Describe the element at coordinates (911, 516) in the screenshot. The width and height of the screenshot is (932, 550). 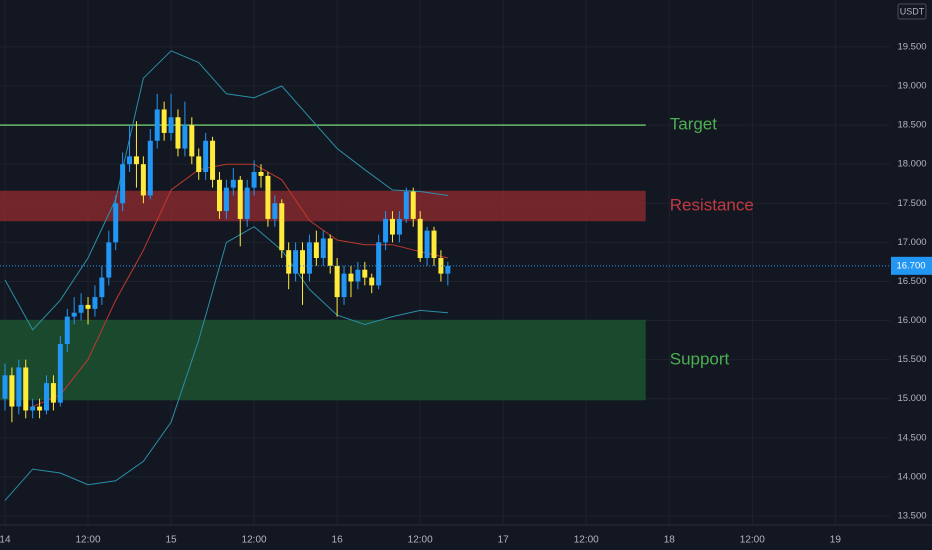
I see `y-tick-label: 13.500` at that location.